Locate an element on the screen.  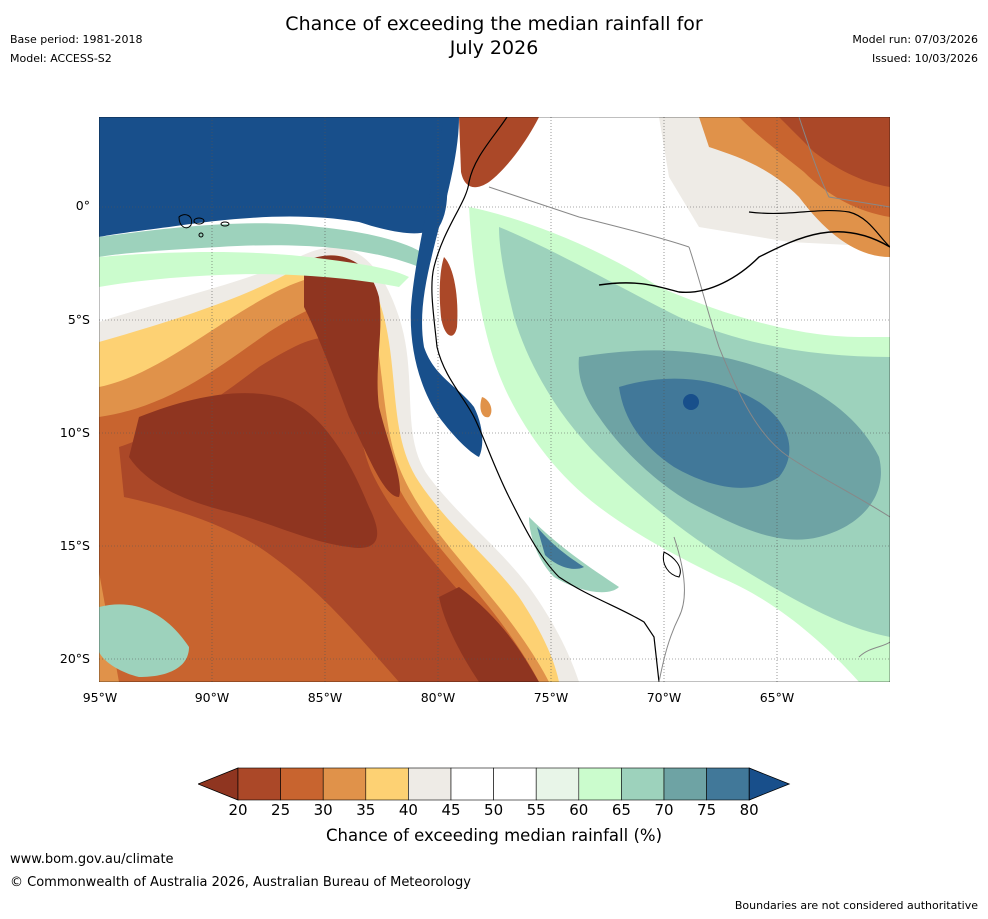
colorbar-tick-label: 45 is located at coordinates (451, 810).